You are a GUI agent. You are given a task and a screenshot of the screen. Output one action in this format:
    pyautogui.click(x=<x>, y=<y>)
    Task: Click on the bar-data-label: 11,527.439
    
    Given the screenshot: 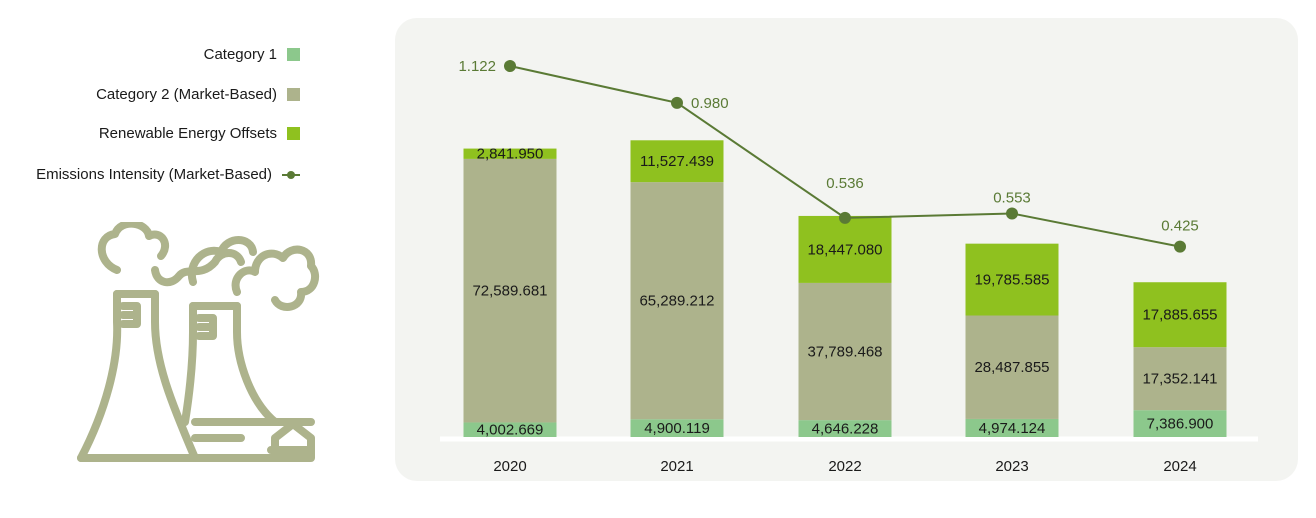 What is the action you would take?
    pyautogui.click(x=677, y=161)
    